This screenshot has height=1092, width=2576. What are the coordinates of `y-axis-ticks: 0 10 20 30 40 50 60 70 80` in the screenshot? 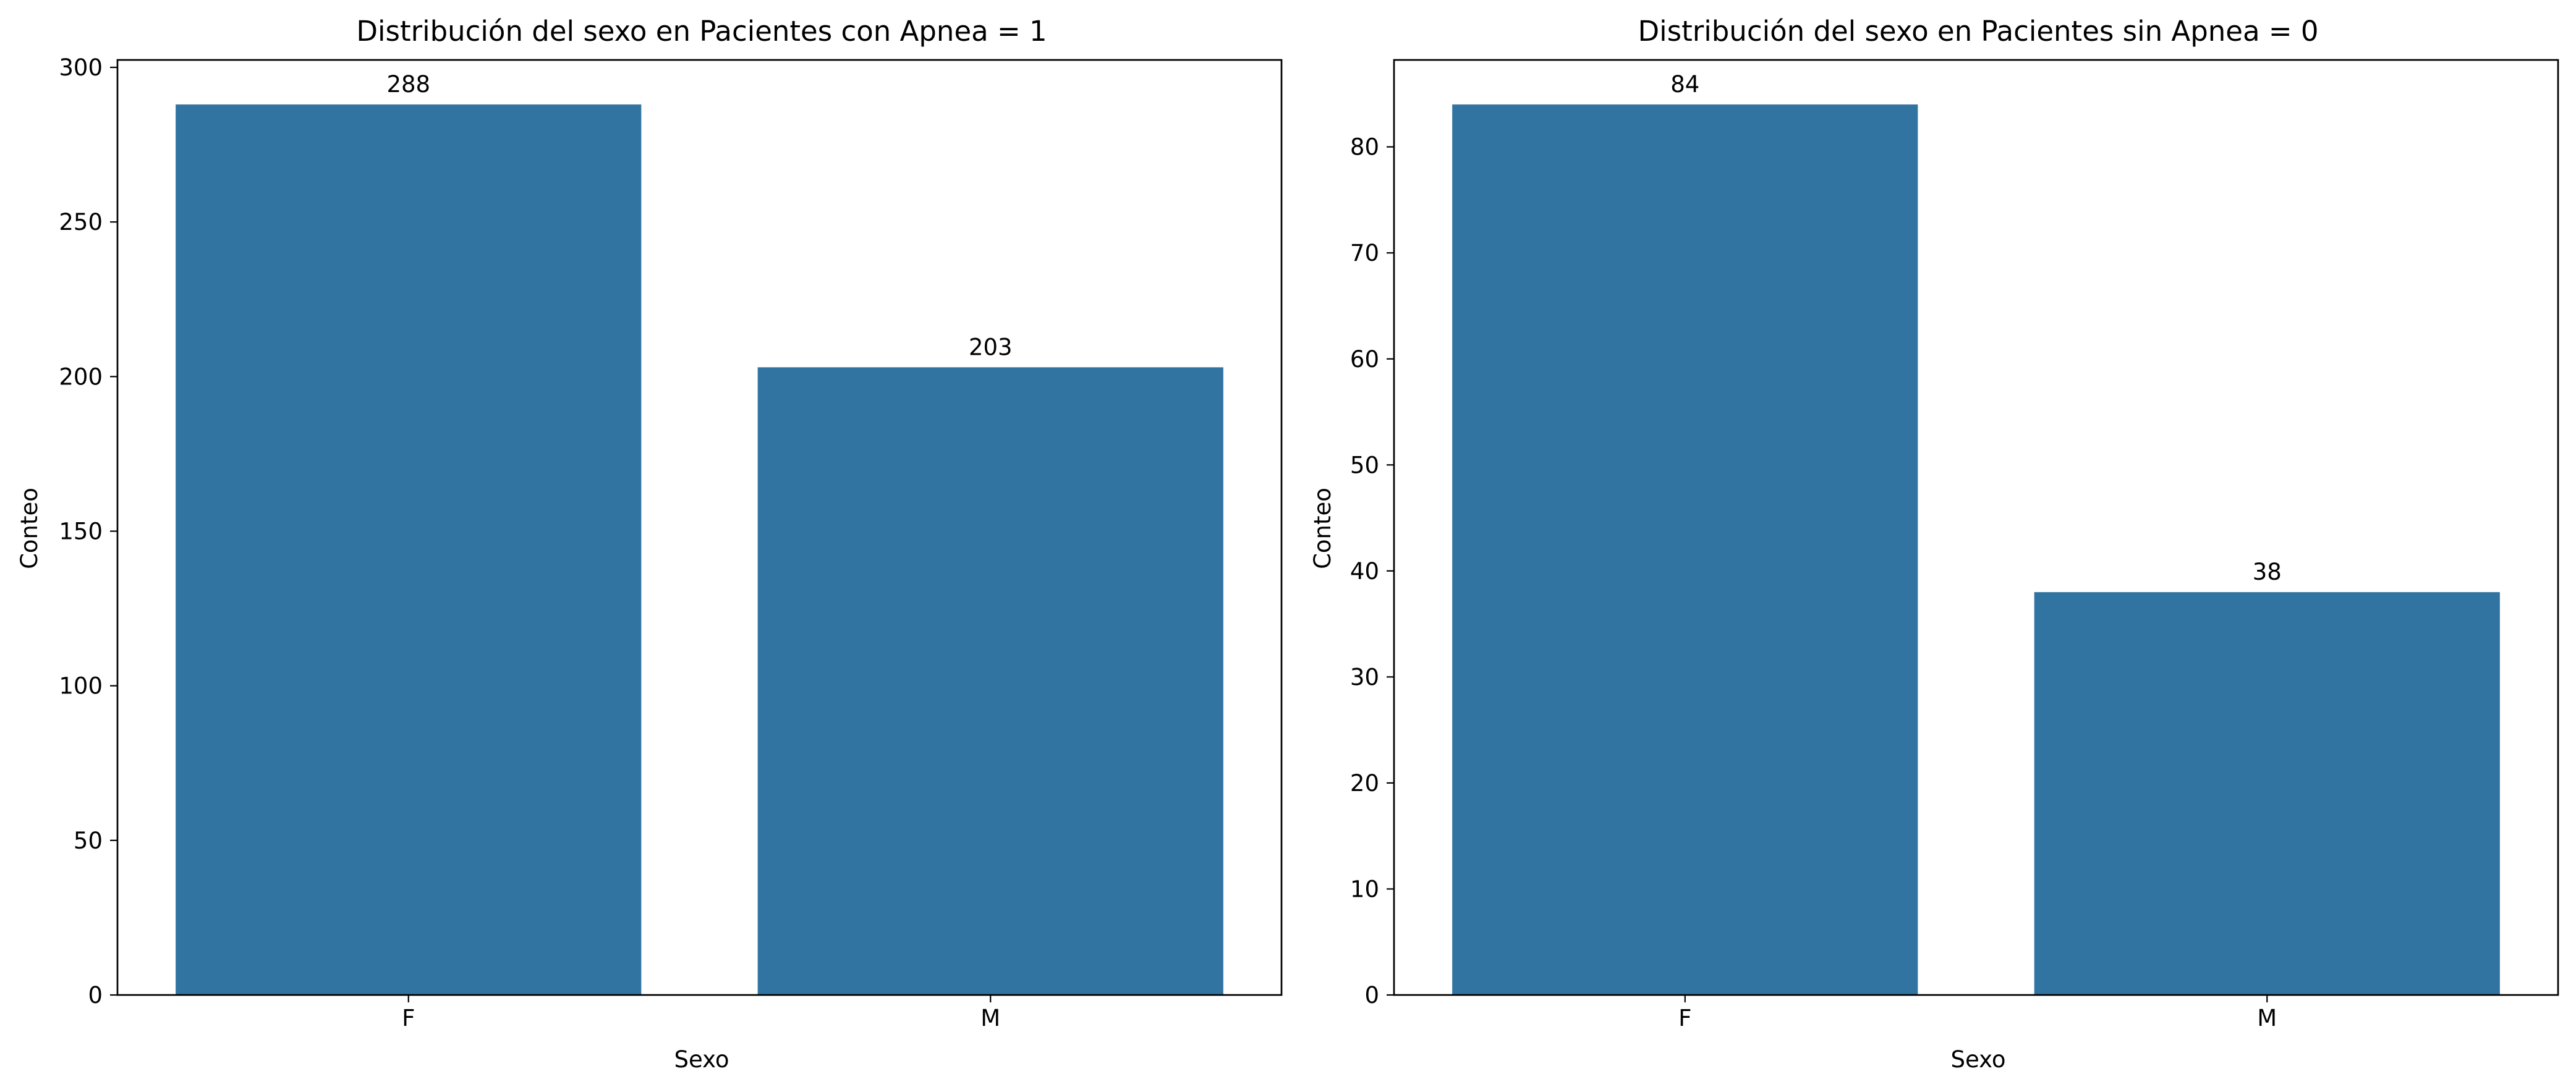 It's located at (1372, 571).